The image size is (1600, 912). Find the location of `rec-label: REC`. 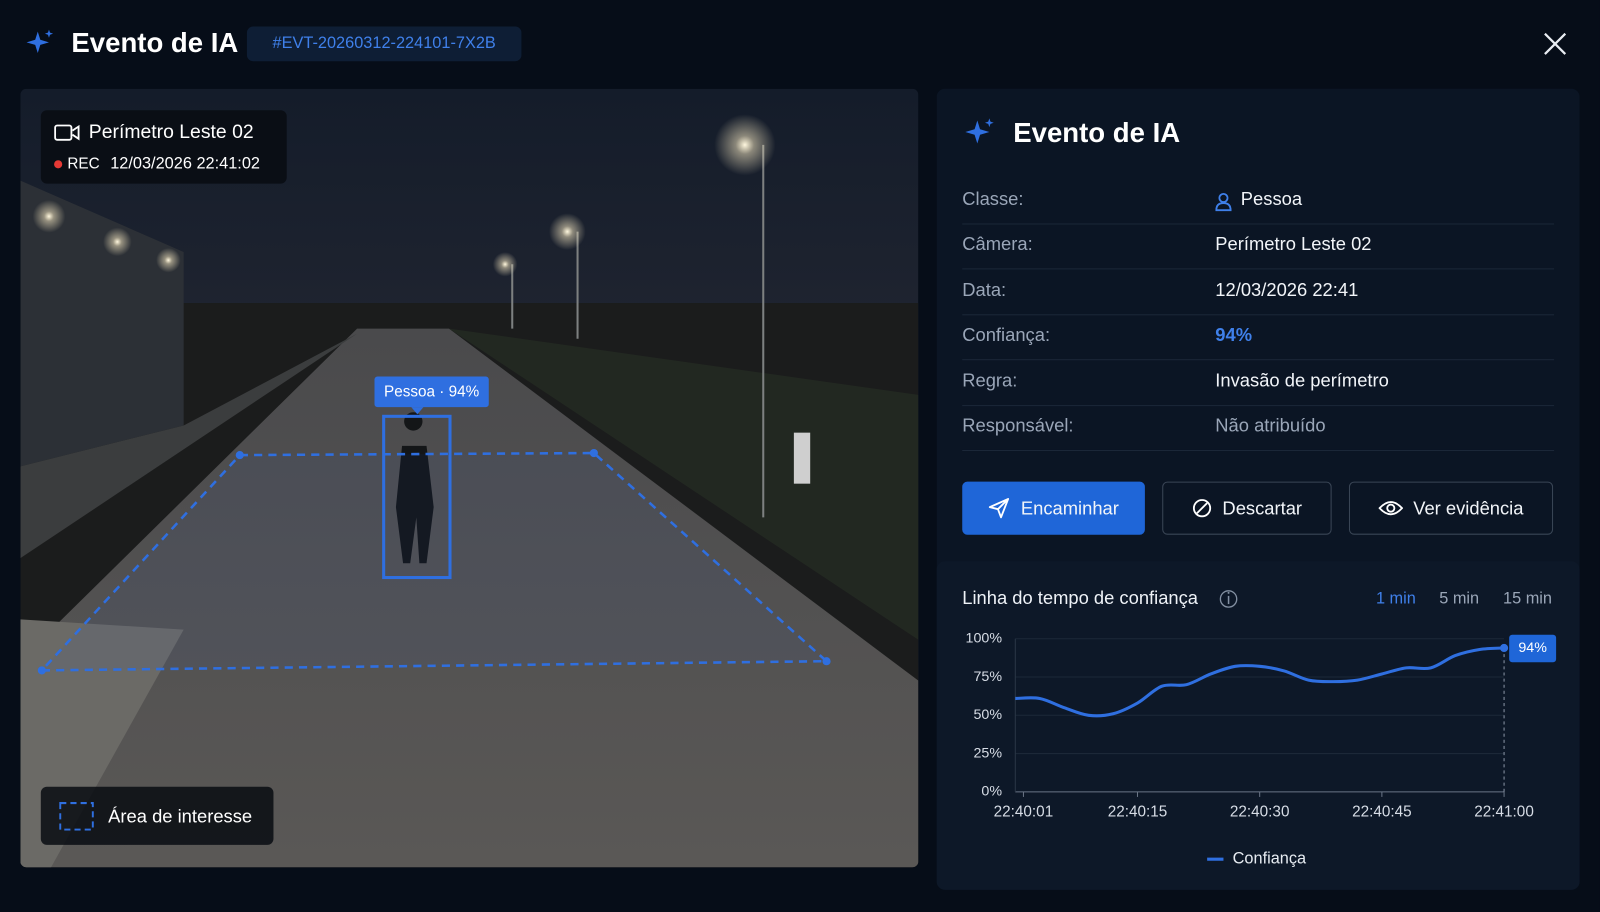

rec-label: REC is located at coordinates (83, 164).